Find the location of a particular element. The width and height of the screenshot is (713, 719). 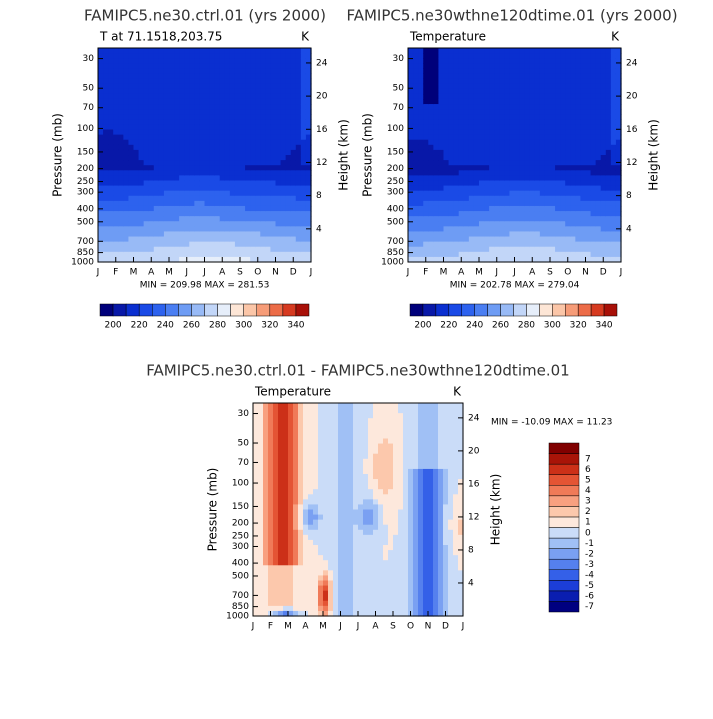

x-tick-label: N is located at coordinates (585, 273).